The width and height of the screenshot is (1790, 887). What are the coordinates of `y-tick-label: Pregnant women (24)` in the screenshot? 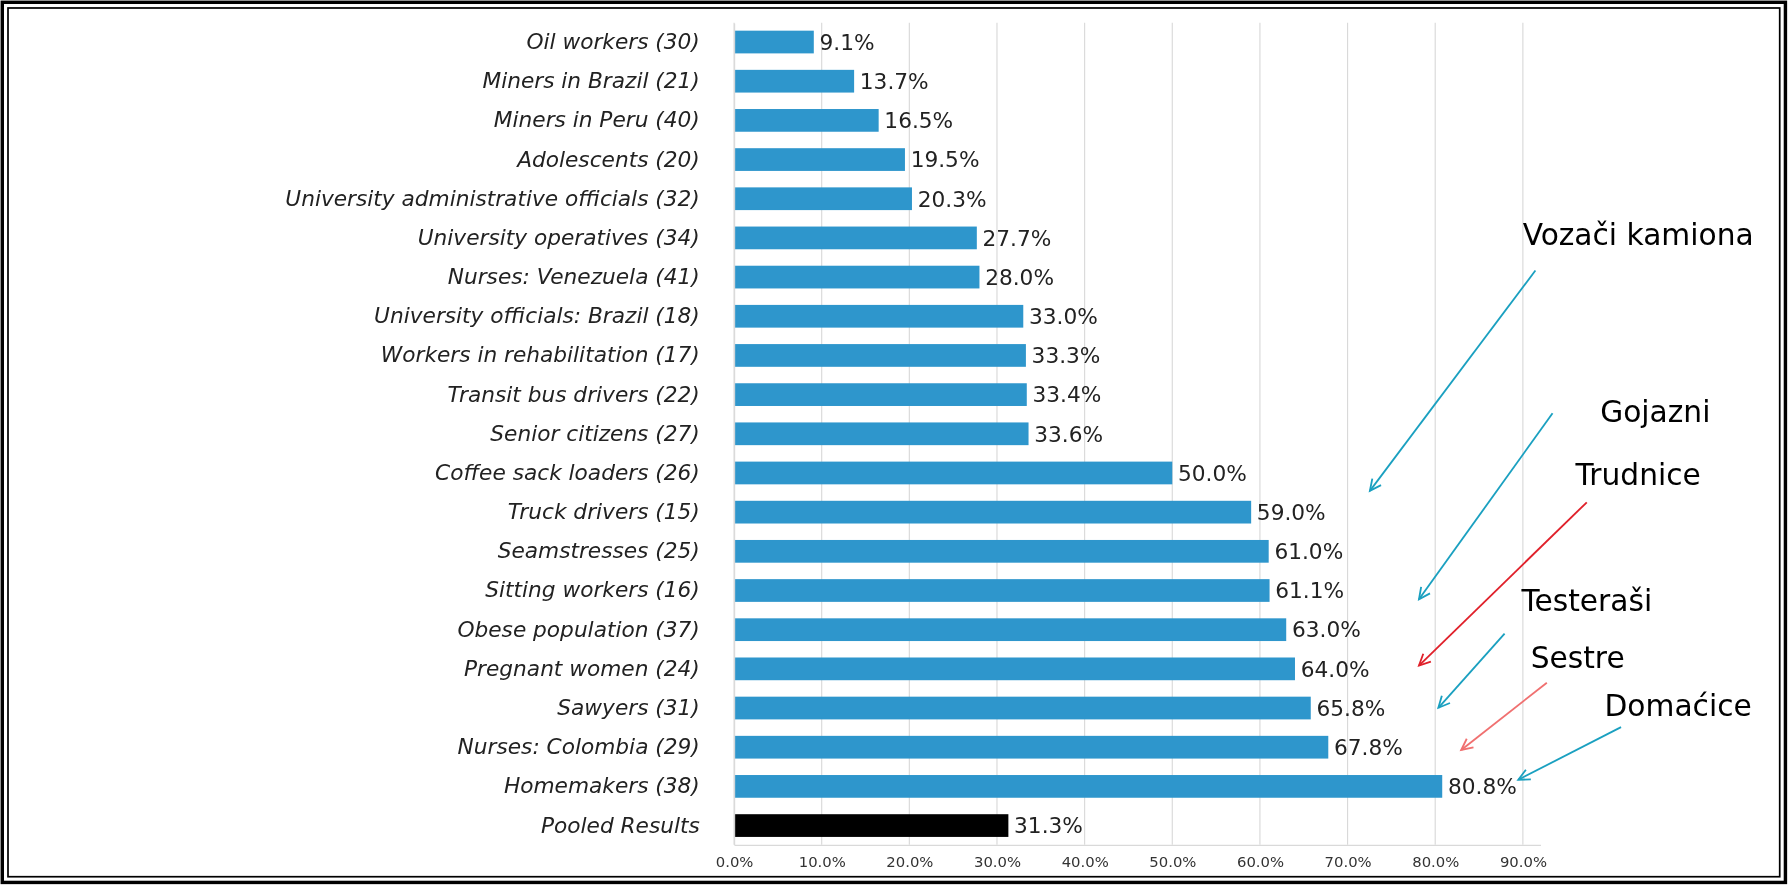 It's located at (582, 668).